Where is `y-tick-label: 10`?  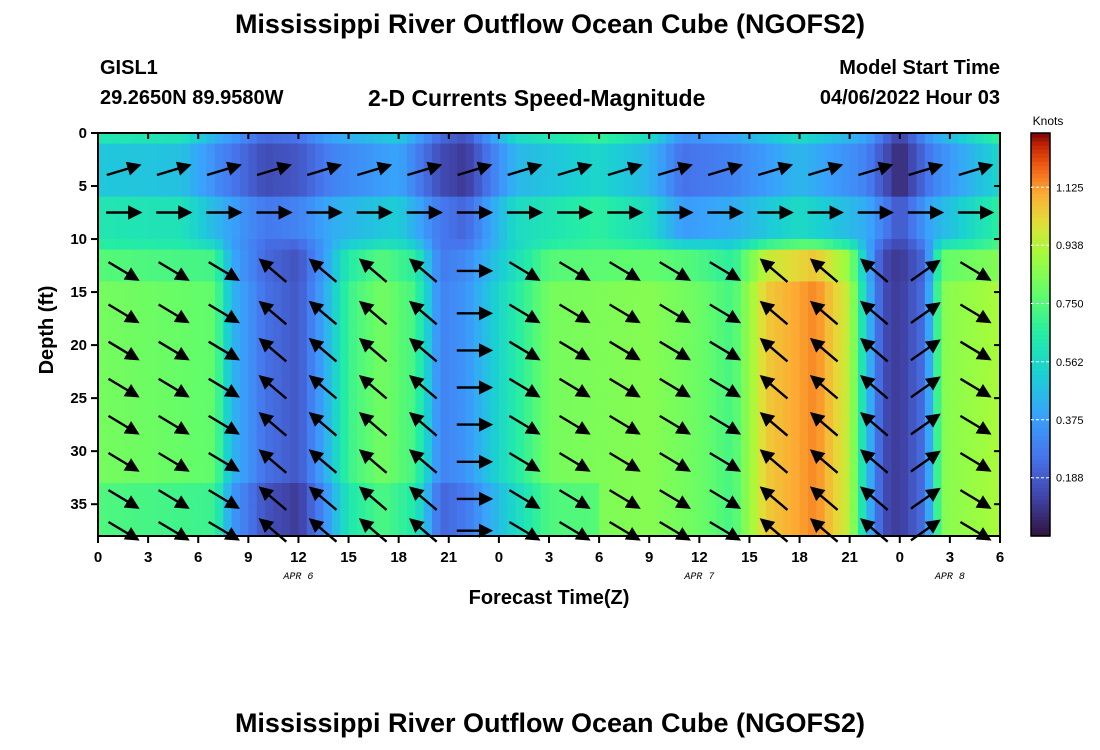 y-tick-label: 10 is located at coordinates (78, 239).